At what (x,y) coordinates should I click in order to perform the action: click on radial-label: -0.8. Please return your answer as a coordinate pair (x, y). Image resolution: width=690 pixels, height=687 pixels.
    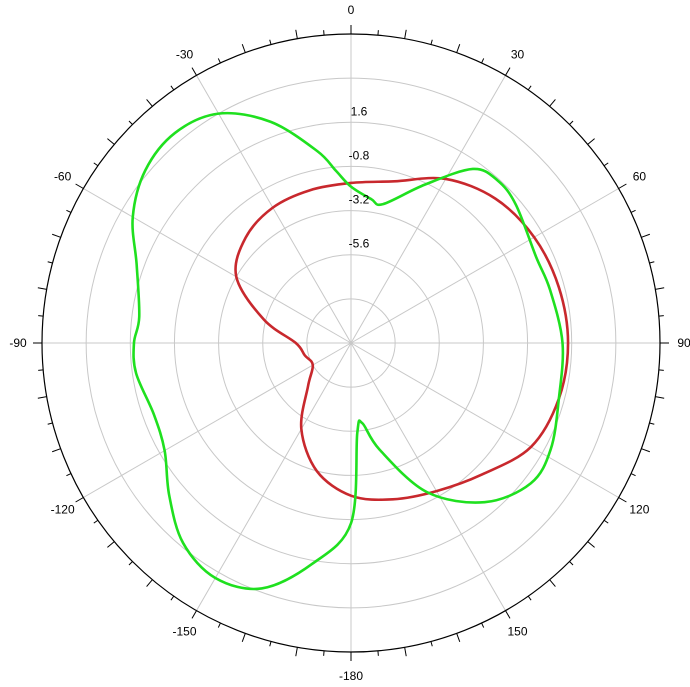
    Looking at the image, I should click on (359, 155).